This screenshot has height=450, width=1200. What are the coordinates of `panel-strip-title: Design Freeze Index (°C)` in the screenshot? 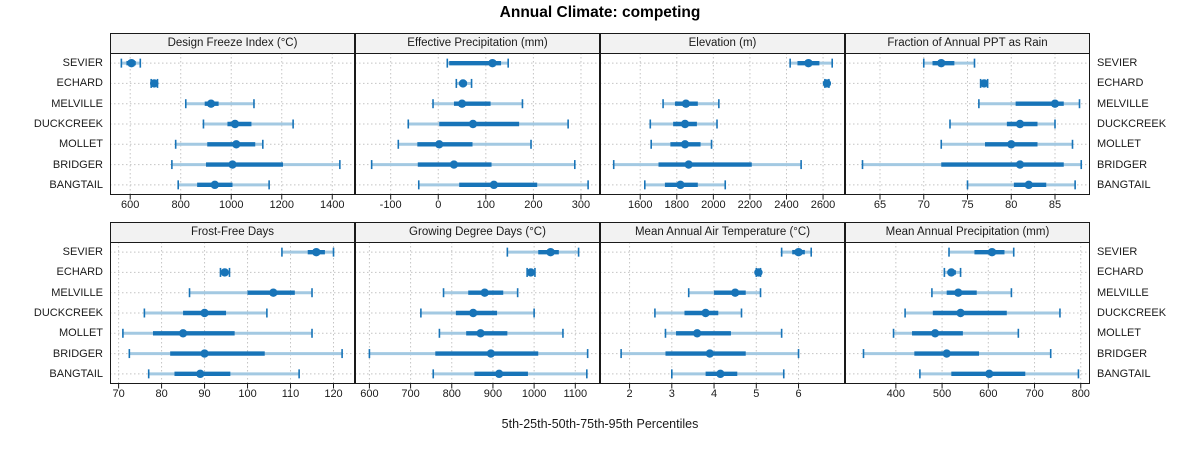 It's located at (232, 43).